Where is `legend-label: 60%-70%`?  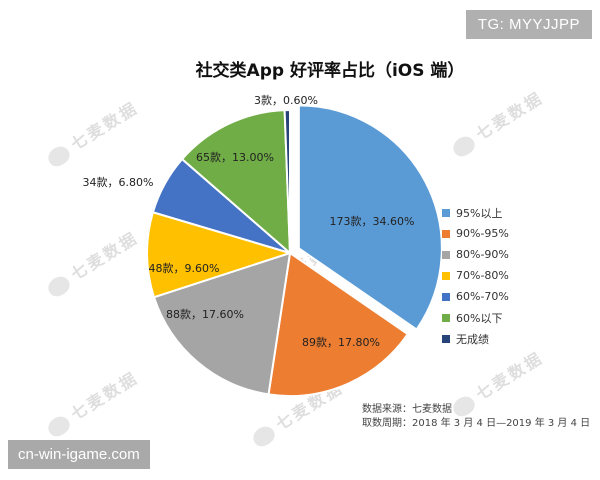 legend-label: 60%-70% is located at coordinates (482, 296).